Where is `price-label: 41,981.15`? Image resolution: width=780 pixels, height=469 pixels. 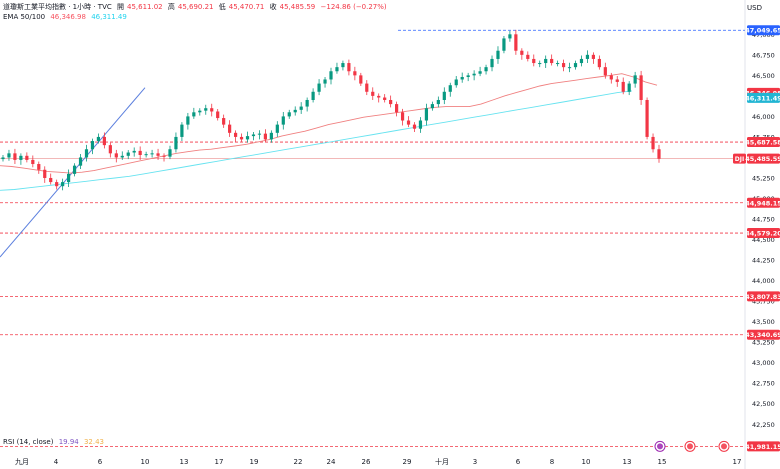 price-label: 41,981.15 is located at coordinates (762, 447).